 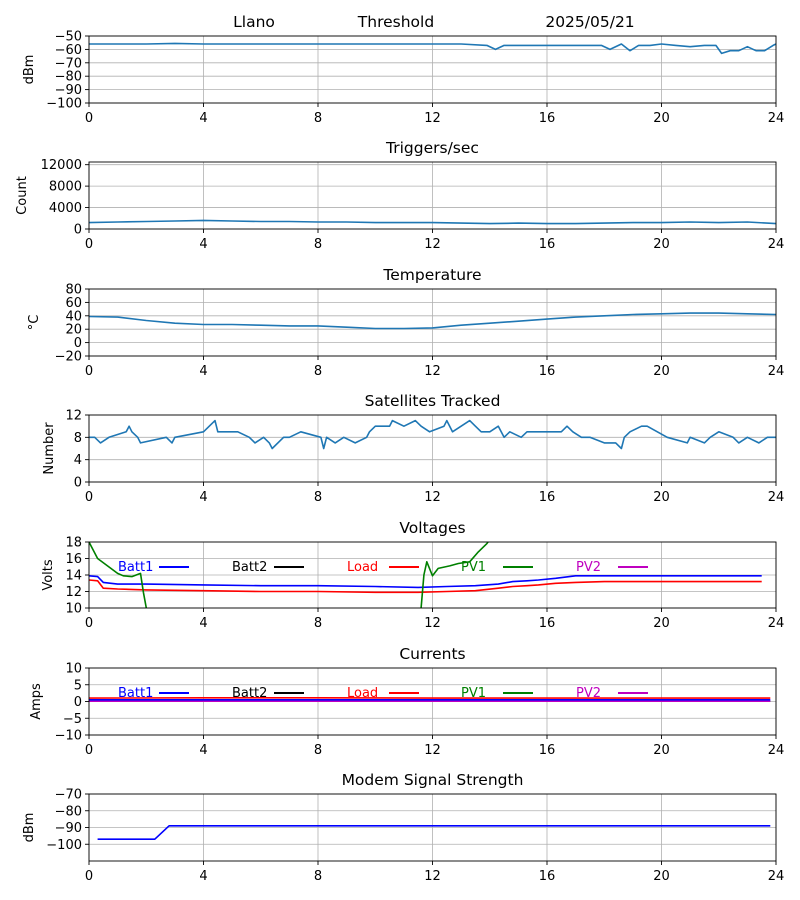 I want to click on currents-ytick-label: 0, so click(x=78, y=702).